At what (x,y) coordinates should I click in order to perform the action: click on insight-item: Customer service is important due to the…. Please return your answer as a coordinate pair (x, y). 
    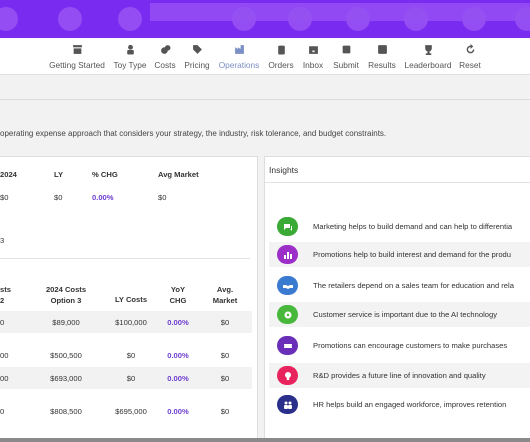
    Looking at the image, I should click on (399, 314).